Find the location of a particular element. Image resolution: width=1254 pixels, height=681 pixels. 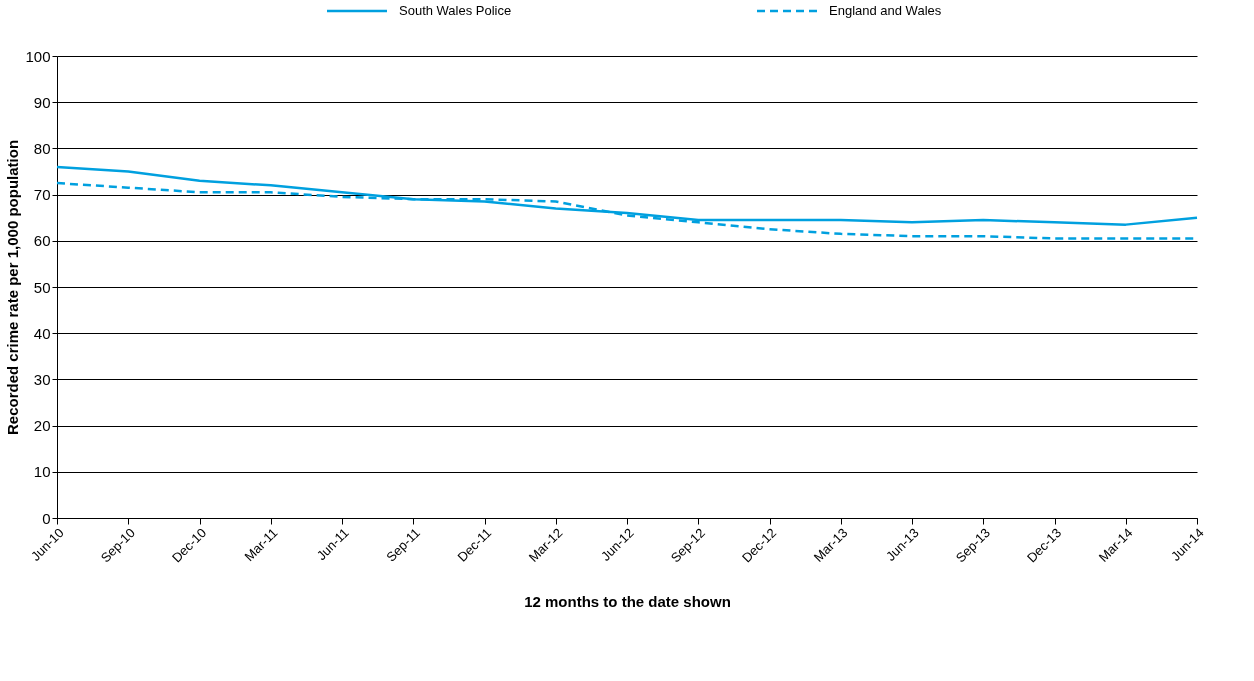

y-tick-label: 90 is located at coordinates (42, 102).